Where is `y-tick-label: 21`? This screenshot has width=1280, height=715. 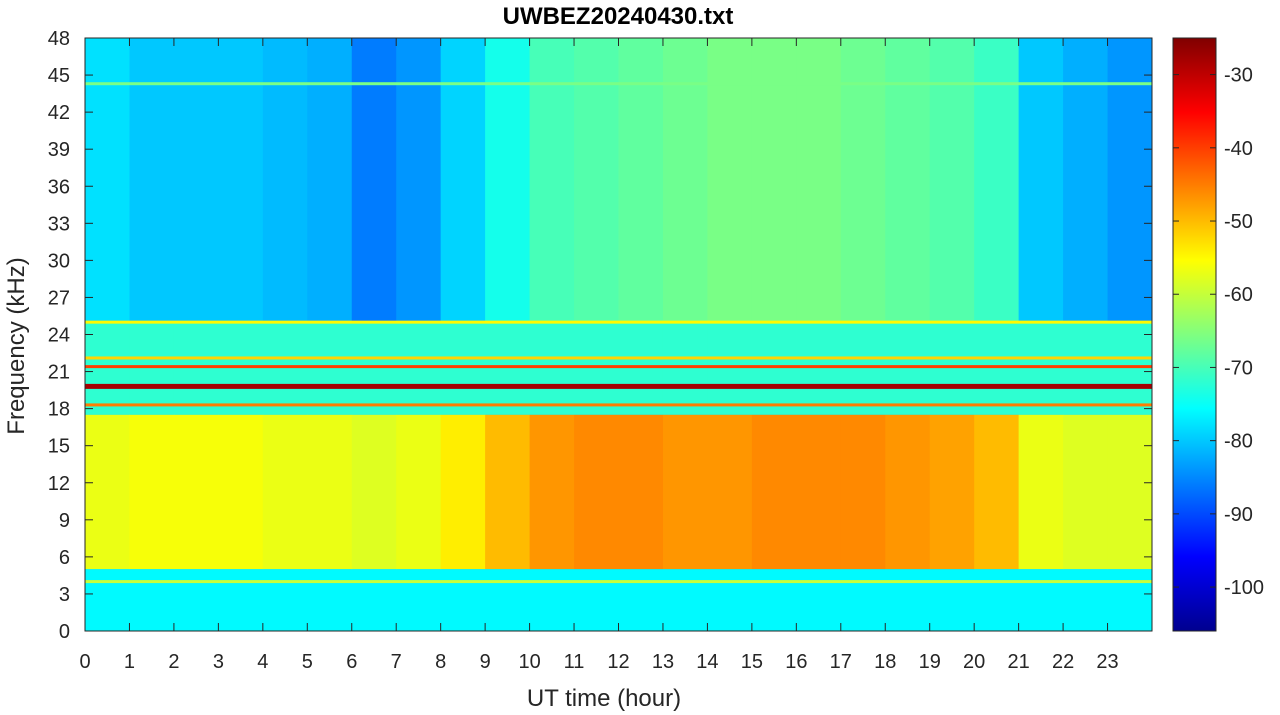 y-tick-label: 21 is located at coordinates (59, 373).